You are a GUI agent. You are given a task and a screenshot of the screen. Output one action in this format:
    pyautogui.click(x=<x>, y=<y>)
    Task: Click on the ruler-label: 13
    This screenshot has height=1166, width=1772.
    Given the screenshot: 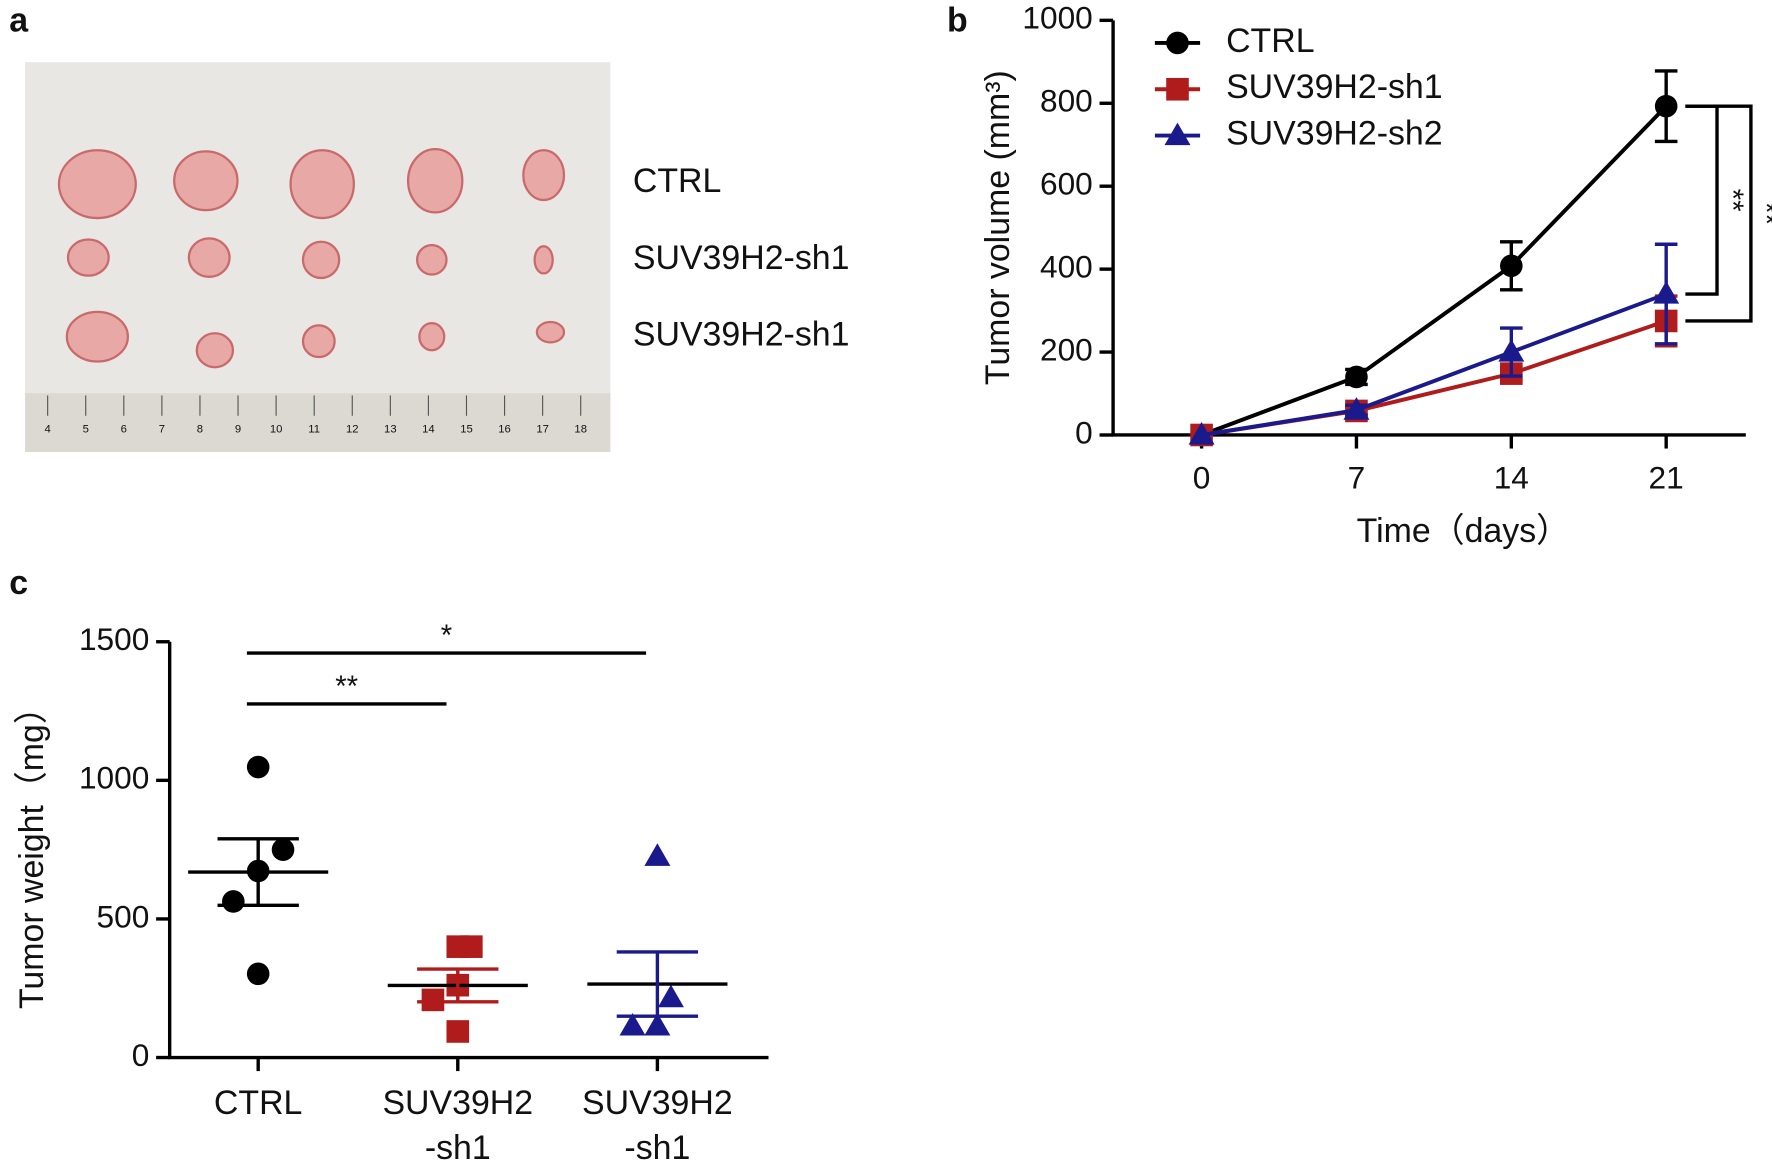 What is the action you would take?
    pyautogui.click(x=390, y=429)
    